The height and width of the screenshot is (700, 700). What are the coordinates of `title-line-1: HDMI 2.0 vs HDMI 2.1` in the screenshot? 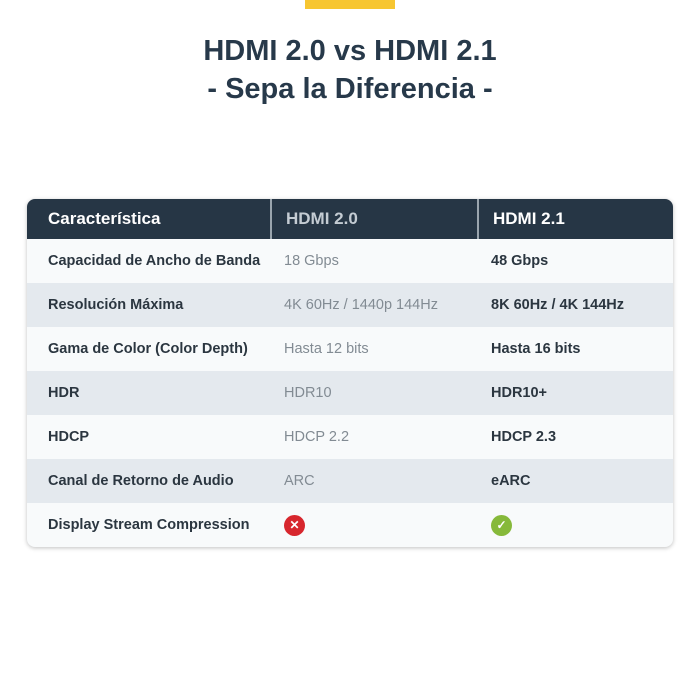 It's located at (350, 51).